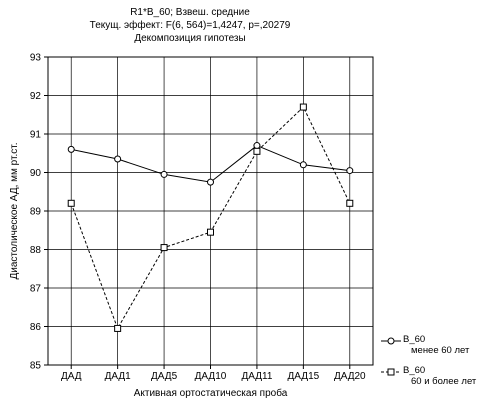  Describe the element at coordinates (414, 339) in the screenshot. I see `legend-series-1-name: B_60` at that location.